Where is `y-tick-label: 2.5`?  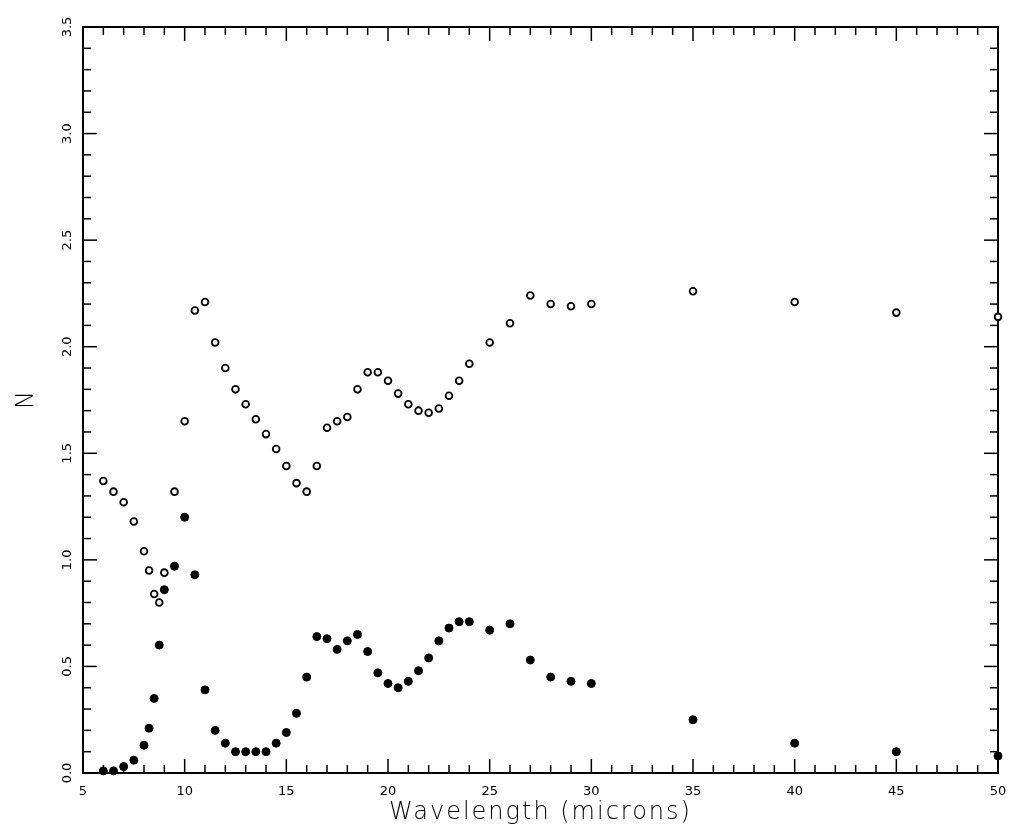 y-tick-label: 2.5 is located at coordinates (66, 240).